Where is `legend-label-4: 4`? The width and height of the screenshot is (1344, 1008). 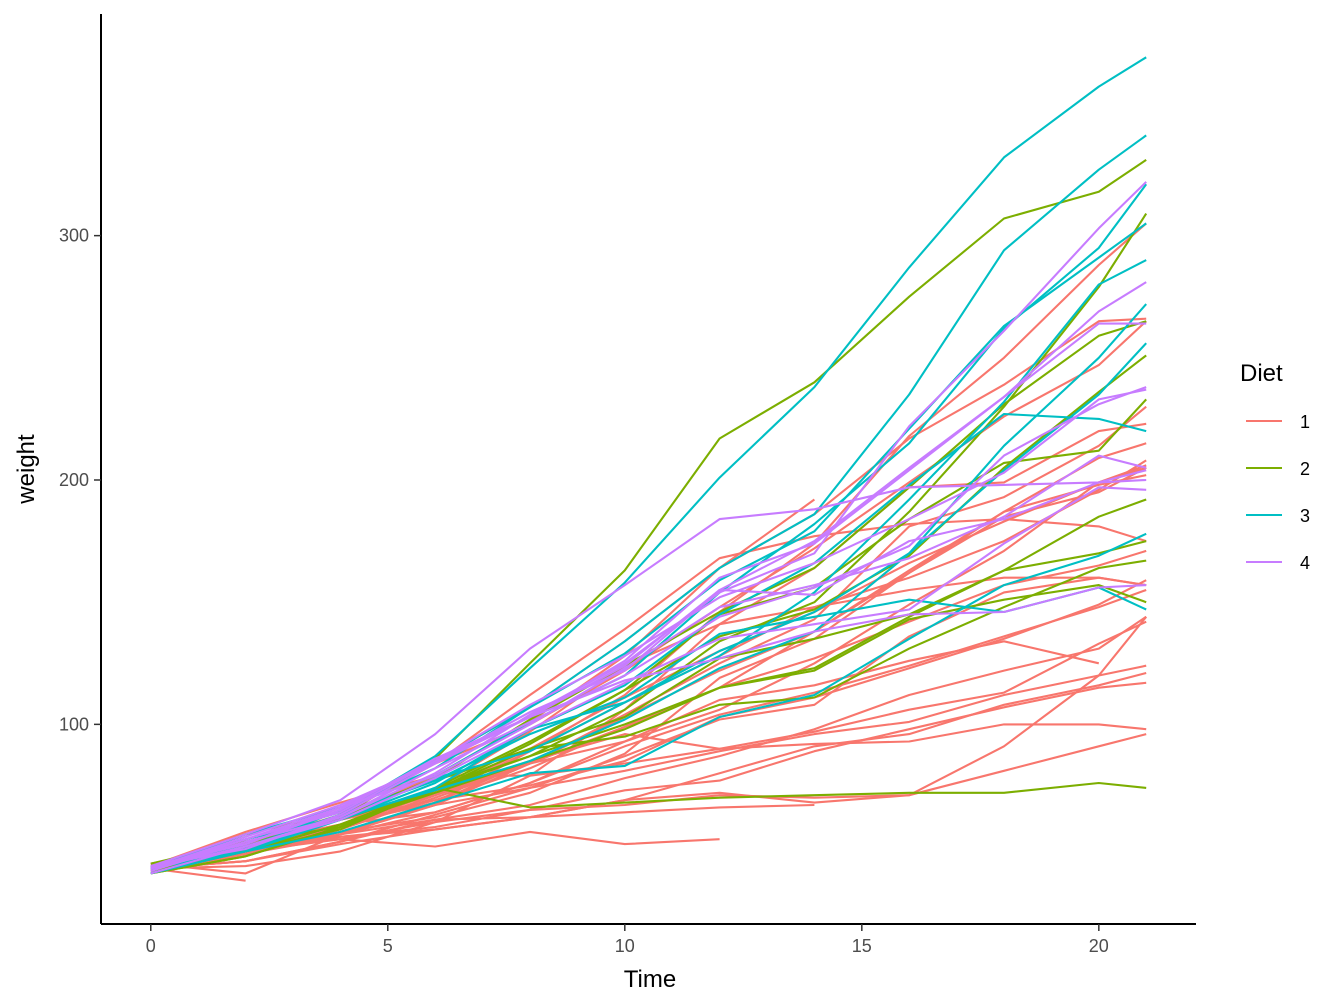 legend-label-4: 4 is located at coordinates (1305, 563).